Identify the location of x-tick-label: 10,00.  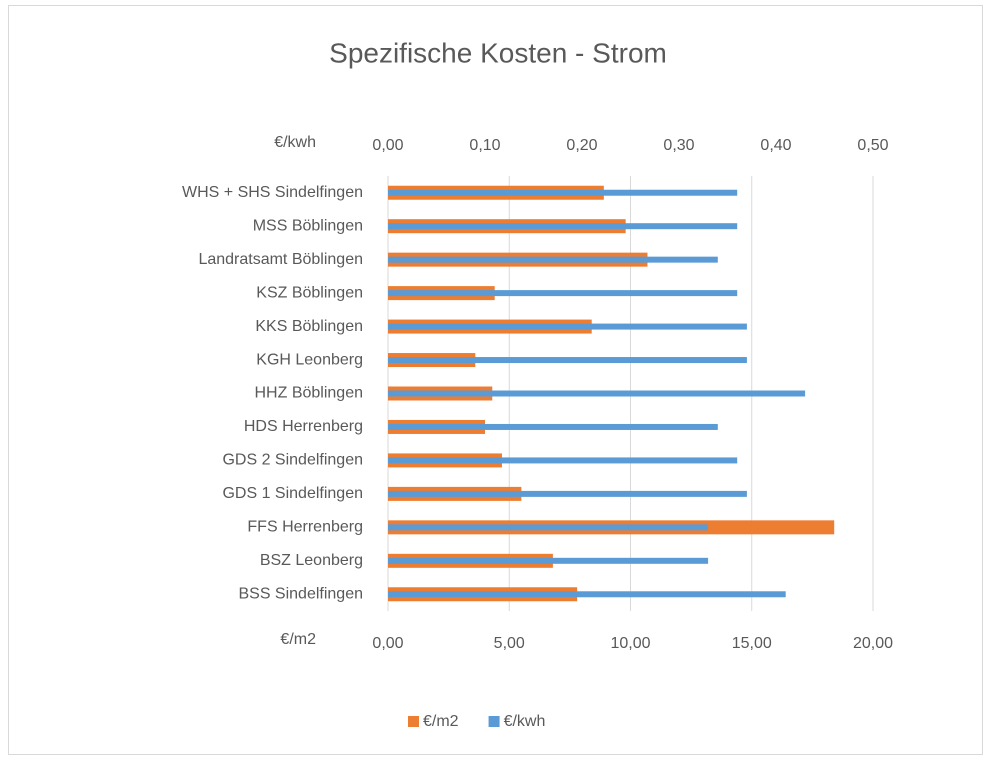
(630, 643).